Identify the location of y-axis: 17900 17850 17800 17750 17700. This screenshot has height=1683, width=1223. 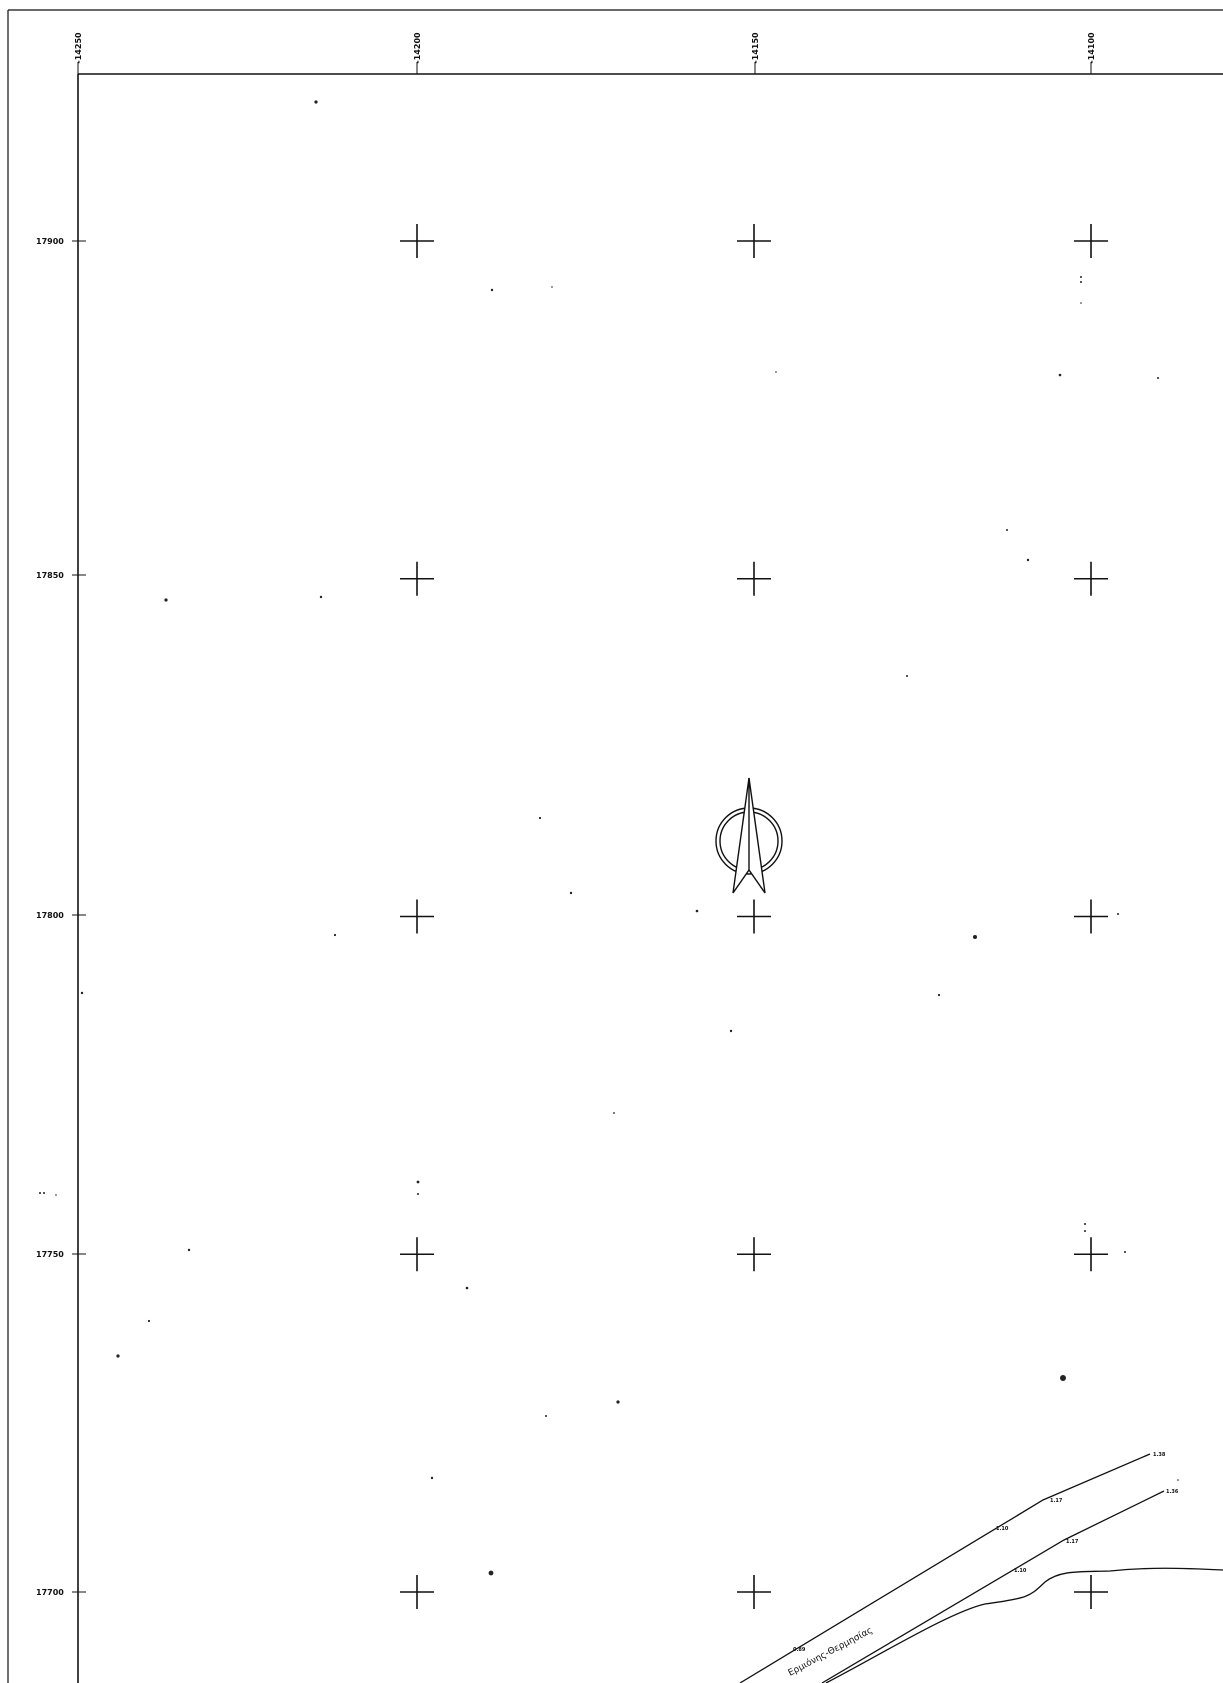
(61, 917).